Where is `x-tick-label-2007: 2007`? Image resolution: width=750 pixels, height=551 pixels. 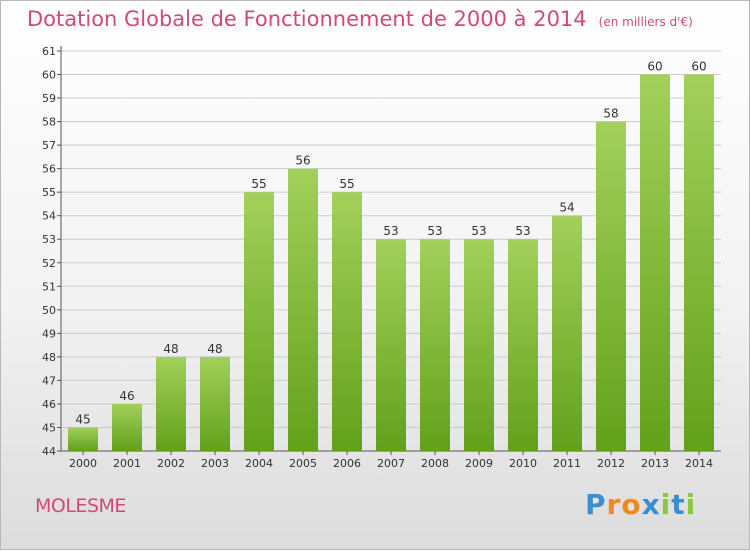
x-tick-label-2007: 2007 is located at coordinates (391, 463).